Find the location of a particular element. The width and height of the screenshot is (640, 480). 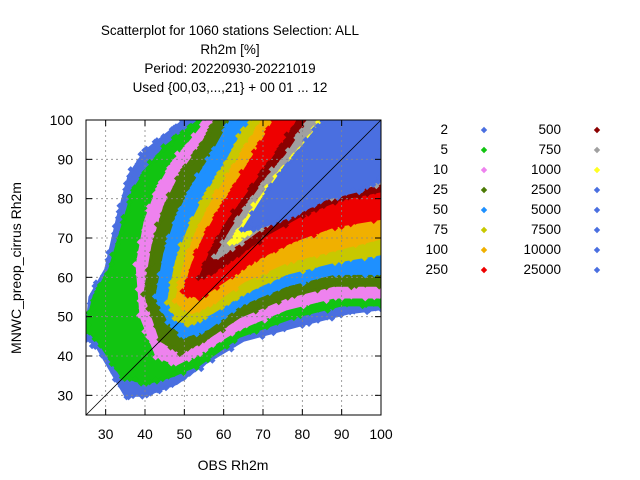

legend-label: 5 is located at coordinates (444, 149).